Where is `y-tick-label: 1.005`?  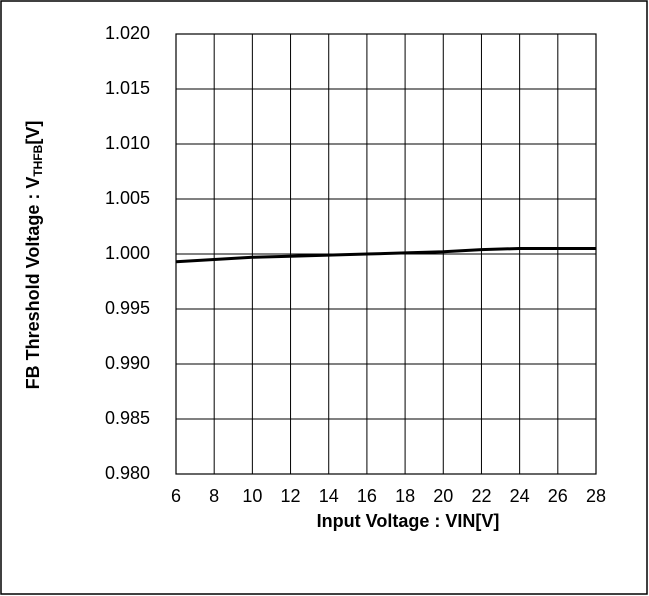 y-tick-label: 1.005 is located at coordinates (127, 198).